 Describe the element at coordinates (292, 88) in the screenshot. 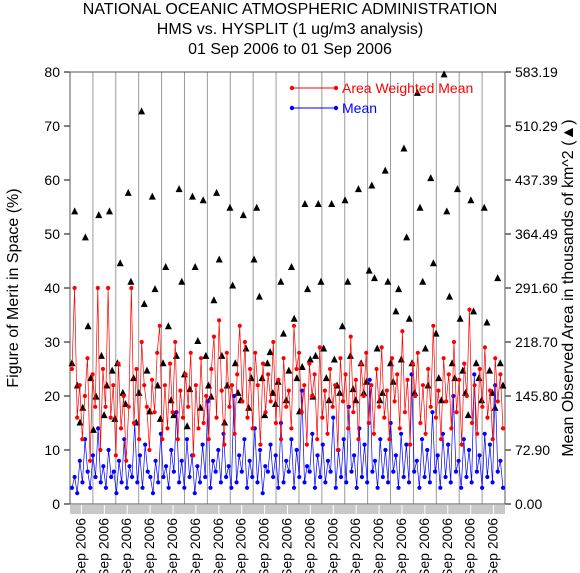

I see `legend-awm-marker-left` at that location.